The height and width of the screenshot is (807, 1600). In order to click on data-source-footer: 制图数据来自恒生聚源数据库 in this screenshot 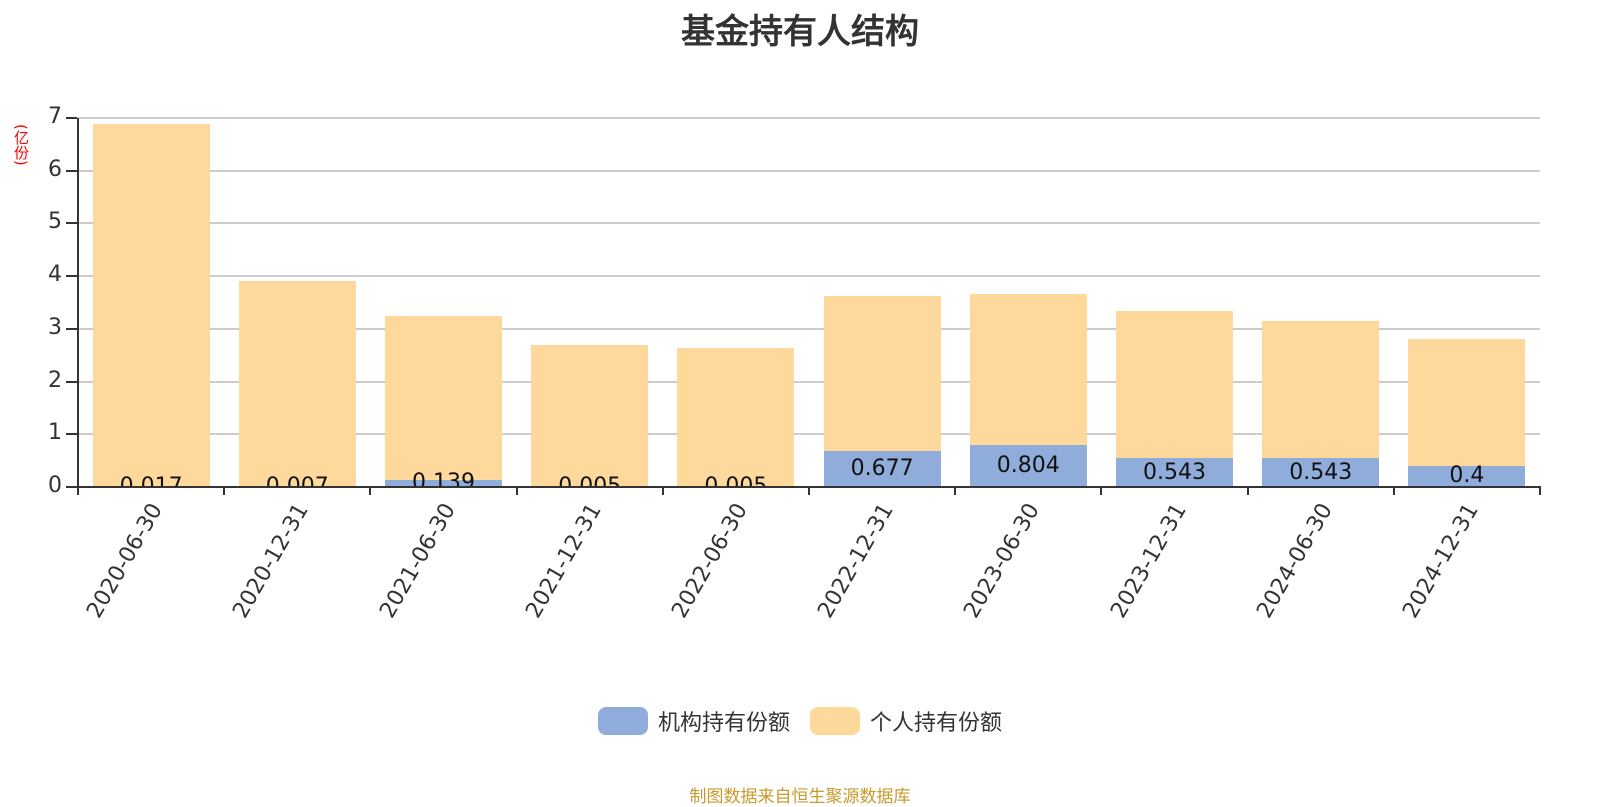, I will do `click(800, 794)`.